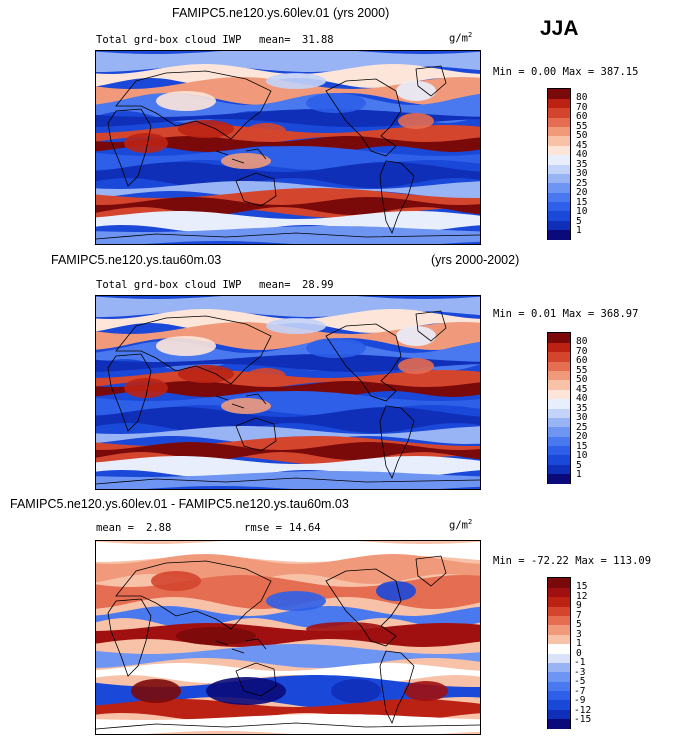 The image size is (698, 742). Describe the element at coordinates (582, 97) in the screenshot. I see `colorbar-tick-label: 80` at that location.